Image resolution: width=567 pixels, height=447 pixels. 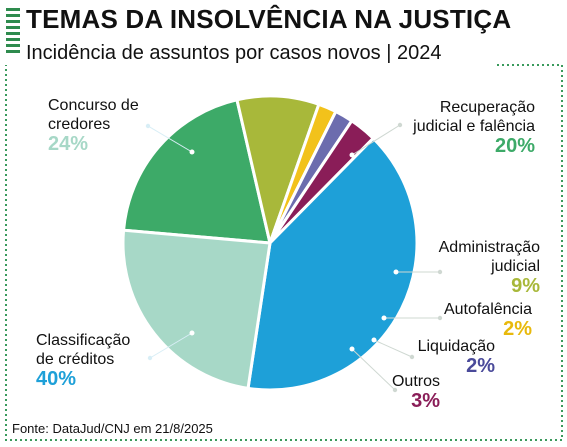 I want to click on slice-label-1-line-0: Administração, so click(x=489, y=247).